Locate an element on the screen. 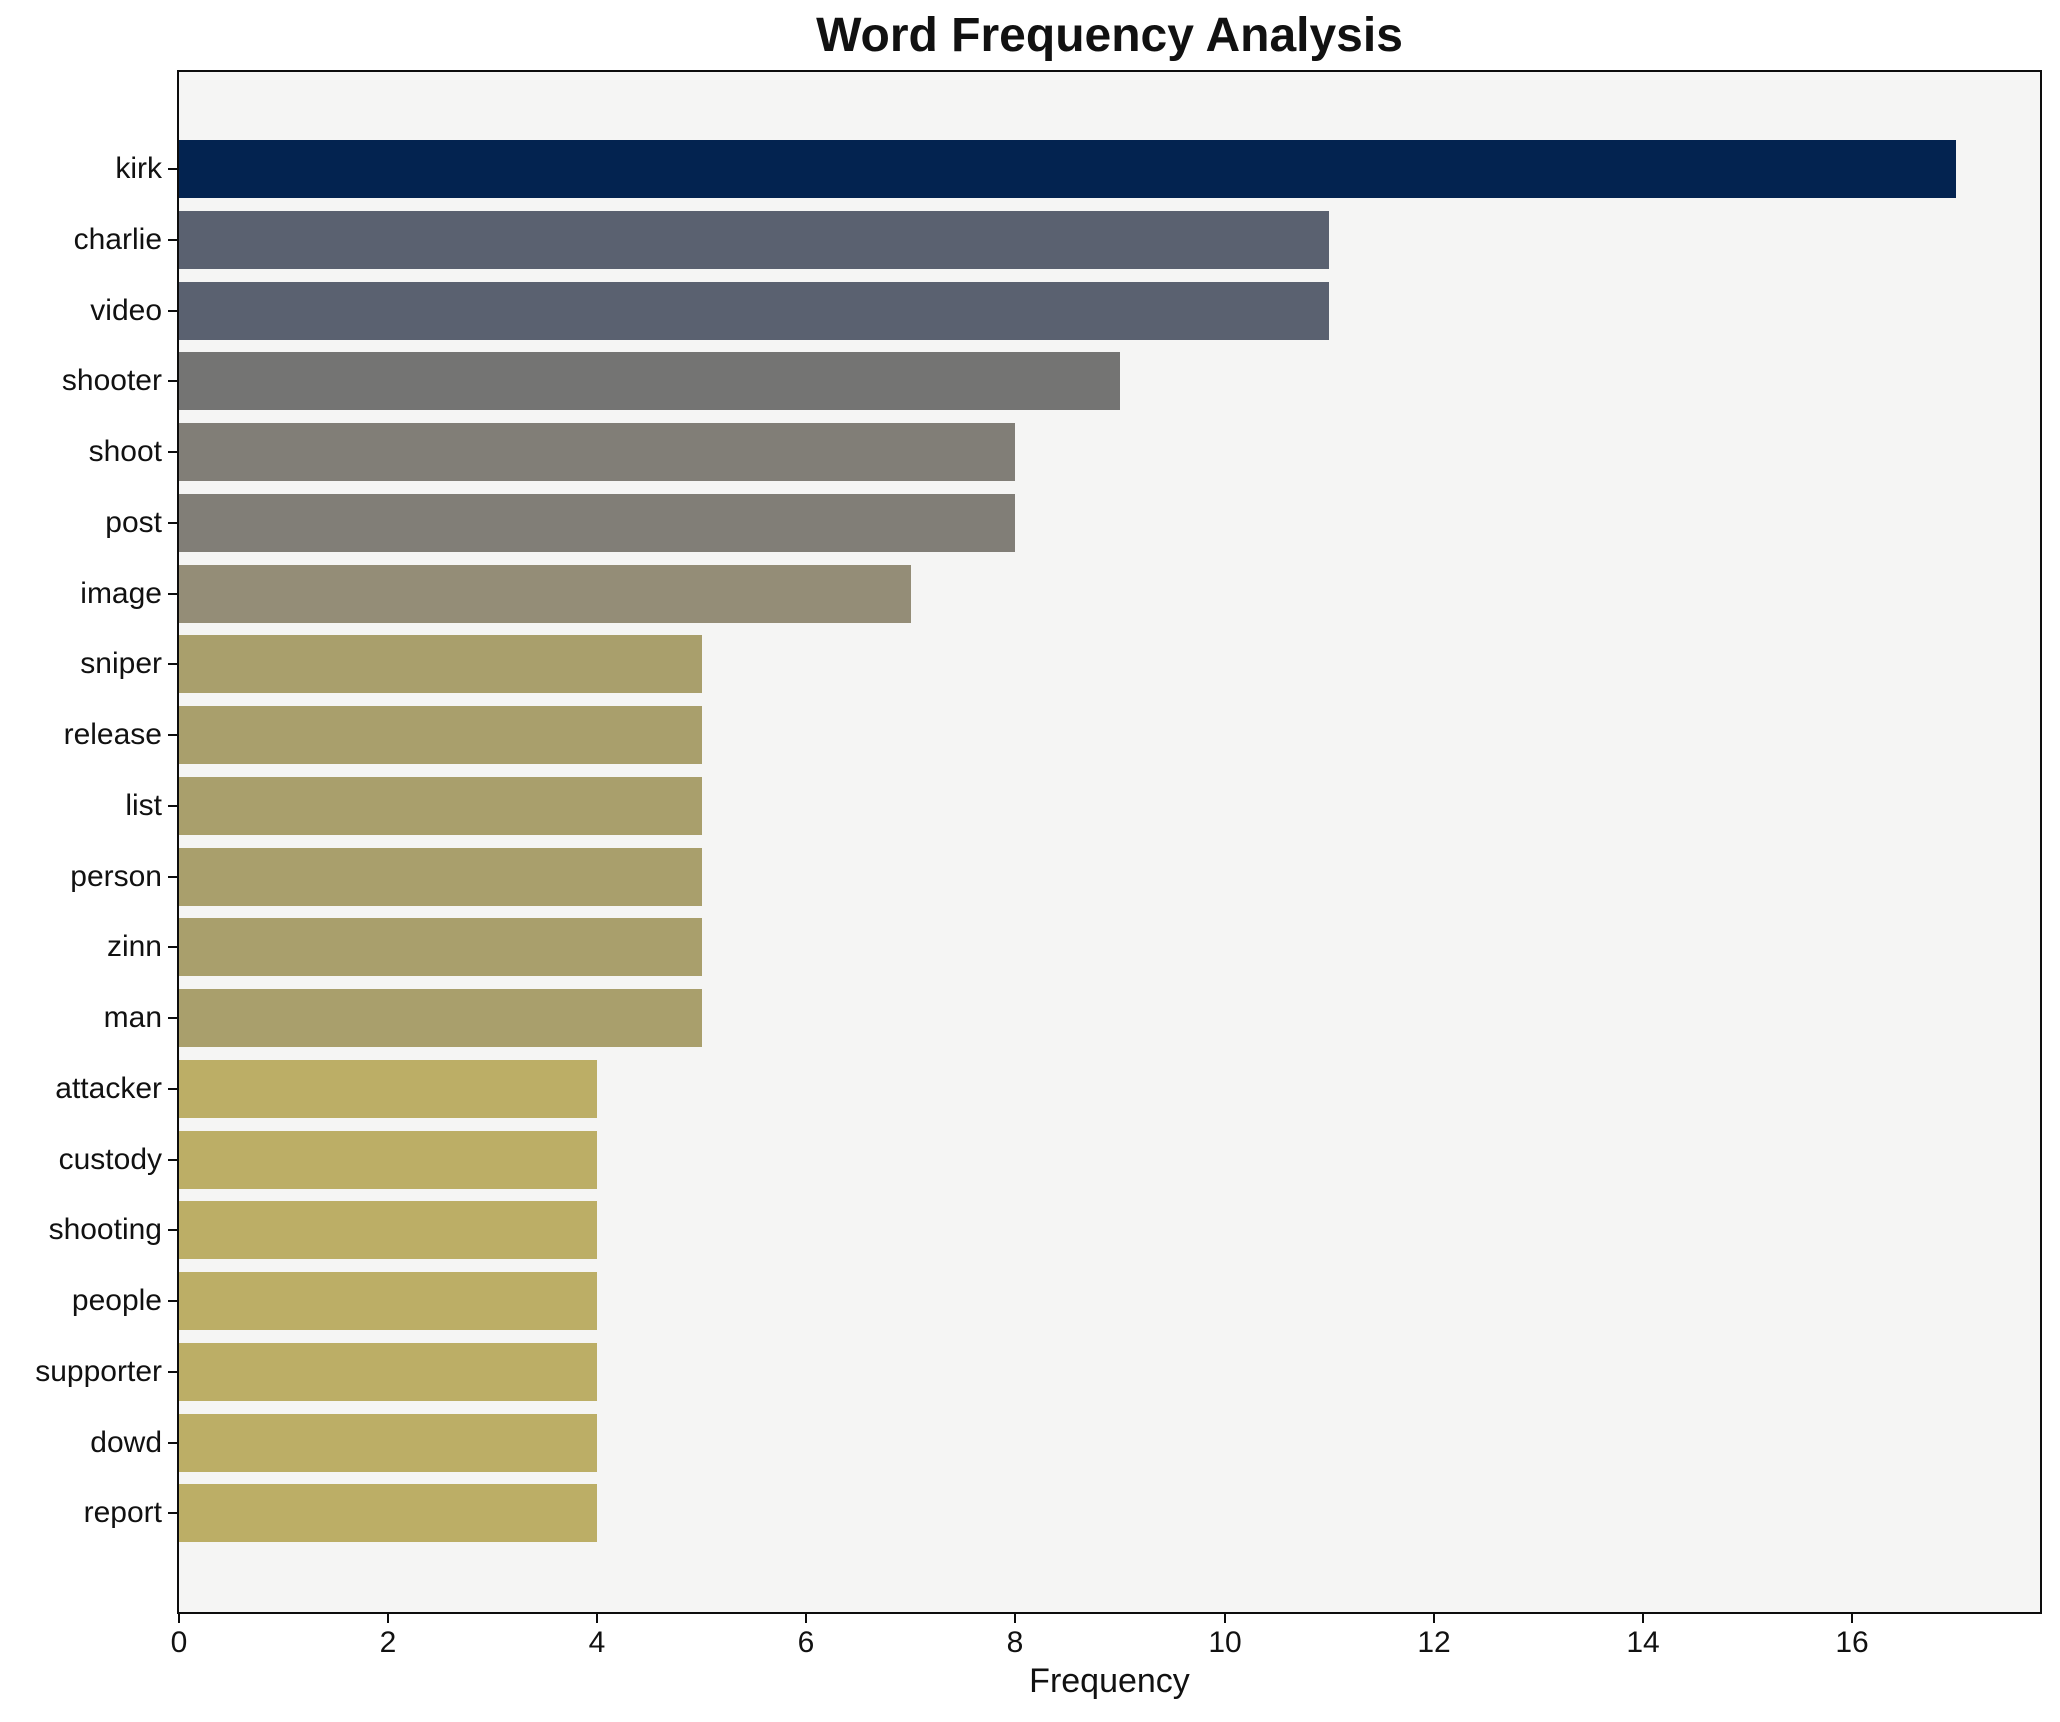  bar-list is located at coordinates (440, 806).